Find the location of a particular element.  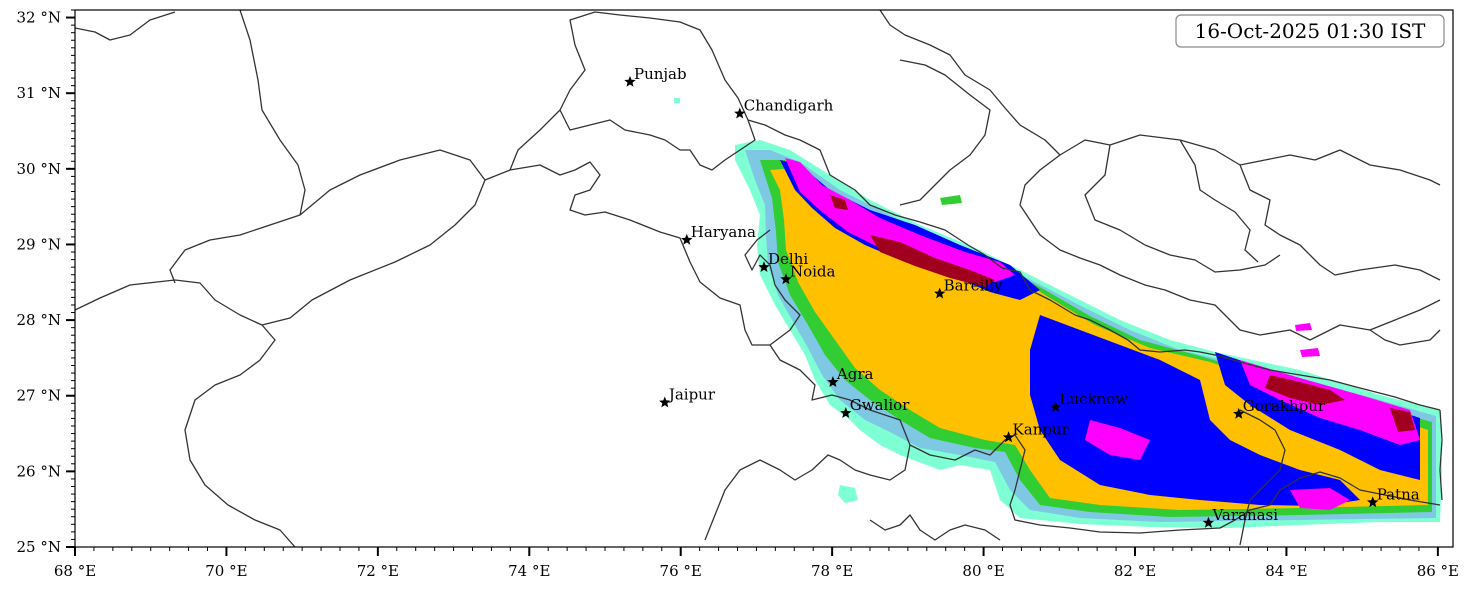

city-noida: Noida is located at coordinates (808, 273).